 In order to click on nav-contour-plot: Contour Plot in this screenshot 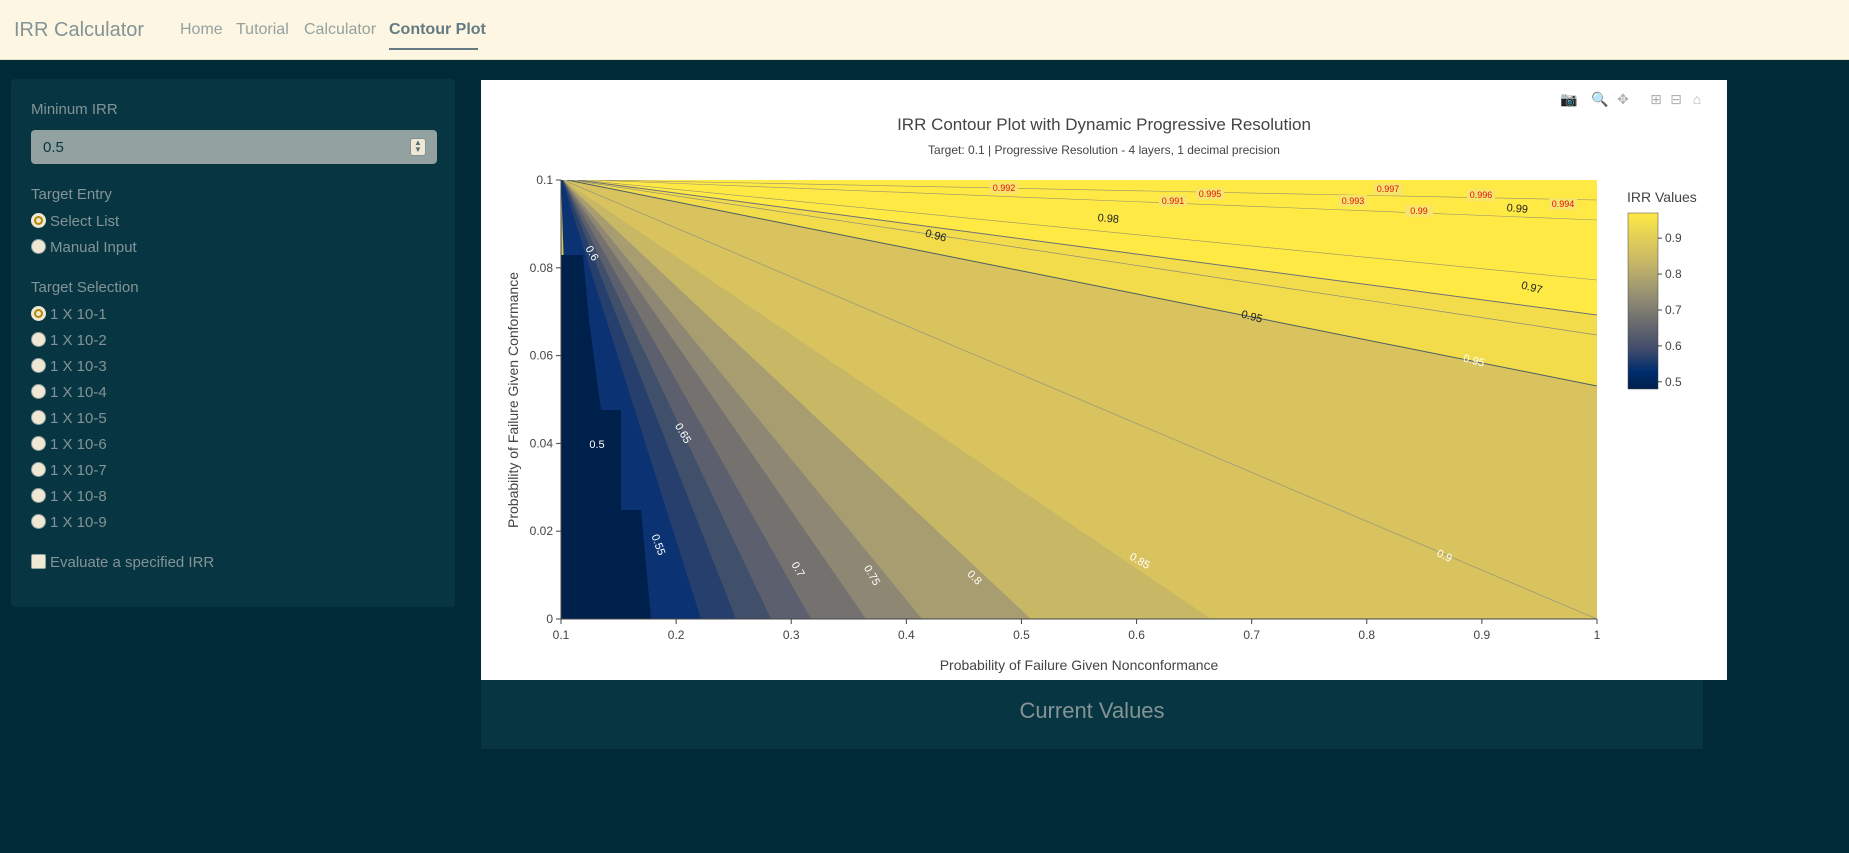, I will do `click(437, 29)`.